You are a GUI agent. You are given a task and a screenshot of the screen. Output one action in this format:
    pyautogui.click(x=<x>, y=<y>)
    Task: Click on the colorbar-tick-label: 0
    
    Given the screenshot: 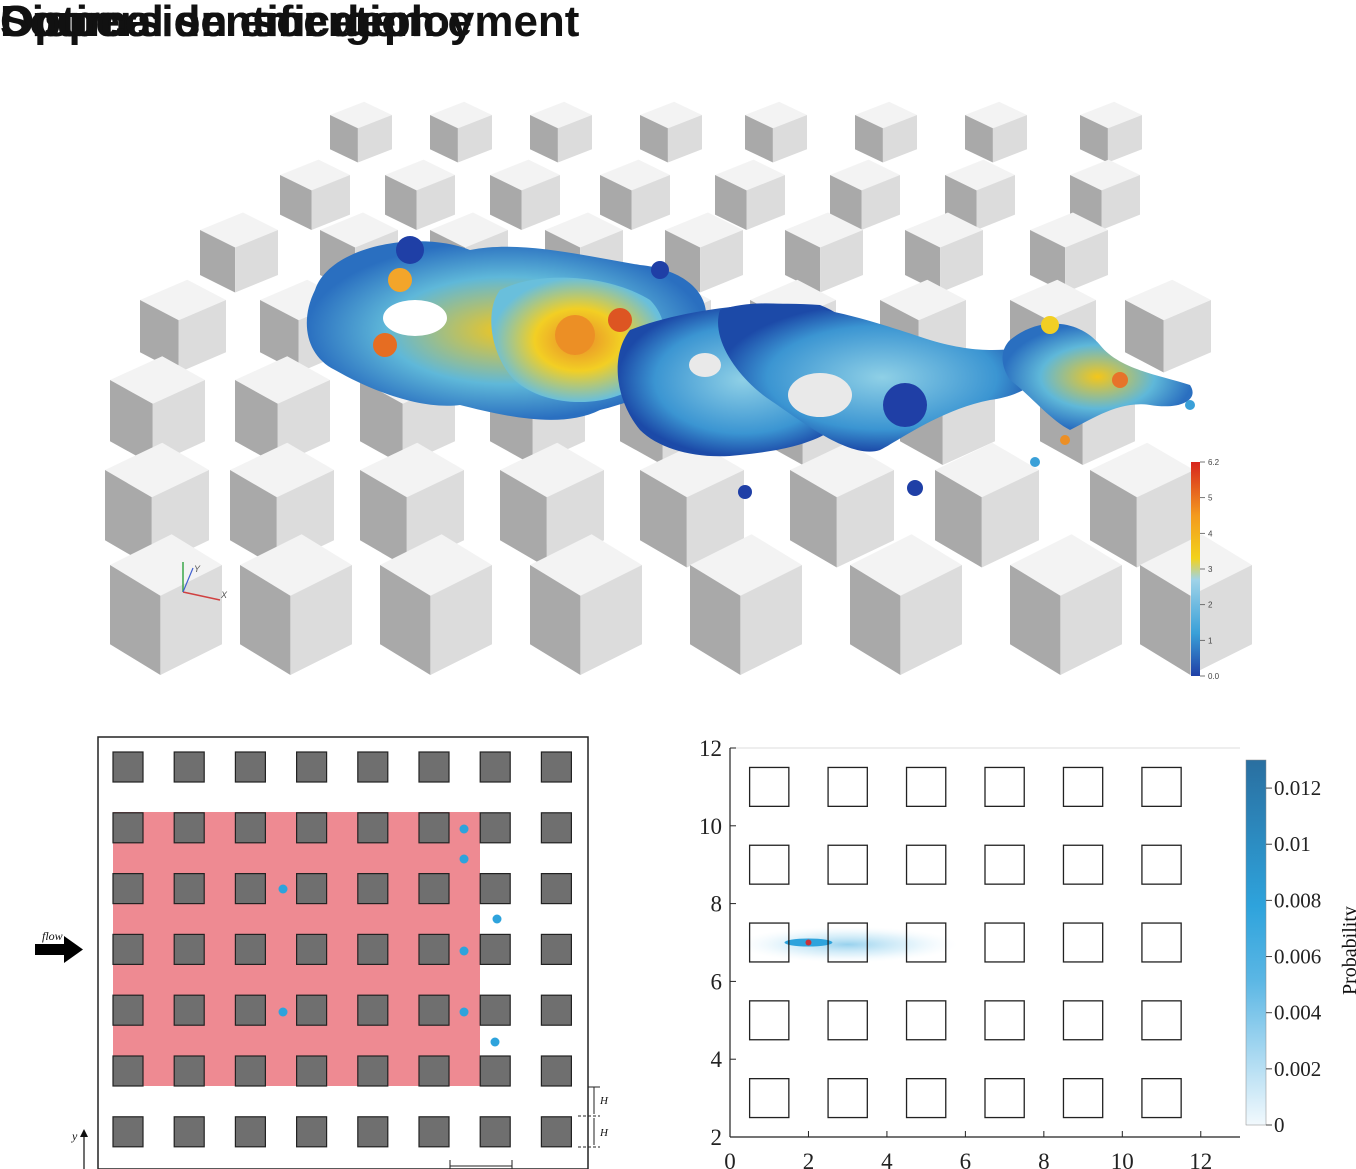 What is the action you would take?
    pyautogui.click(x=1279, y=1125)
    